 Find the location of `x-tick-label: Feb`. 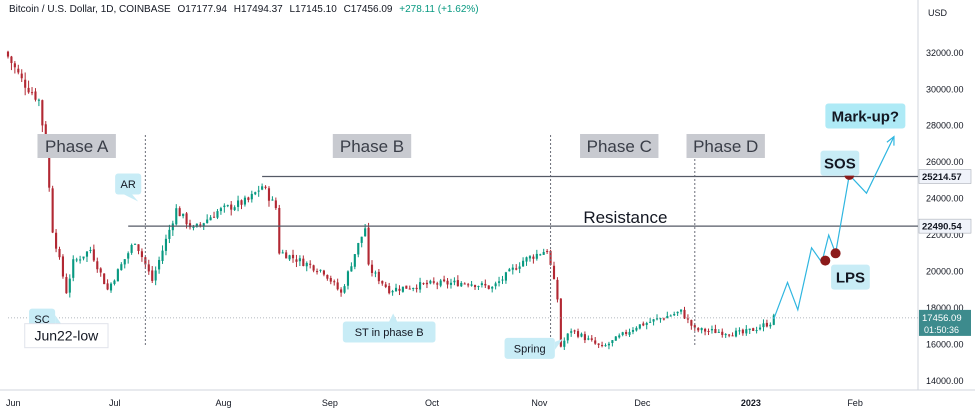

x-tick-label: Feb is located at coordinates (855, 403).